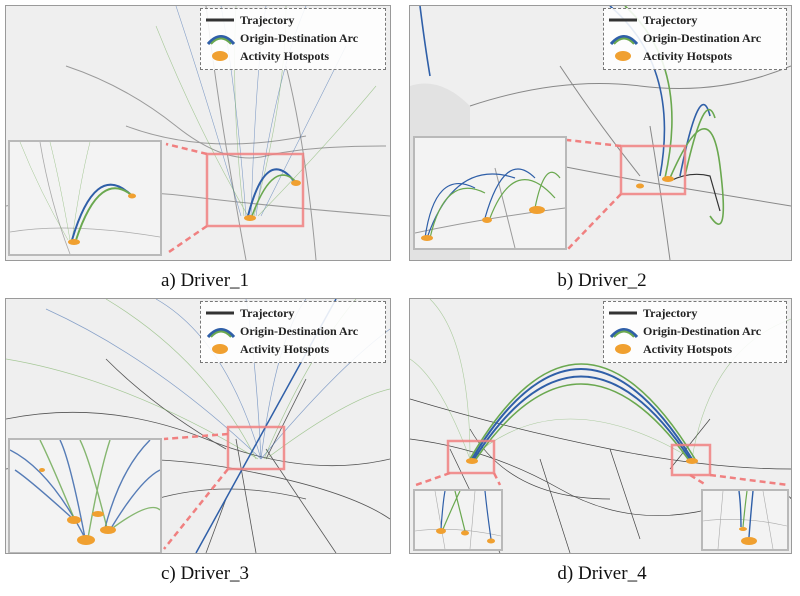 The image size is (800, 596). What do you see at coordinates (205, 573) in the screenshot?
I see `caption-driver-3: c) Driver_3` at bounding box center [205, 573].